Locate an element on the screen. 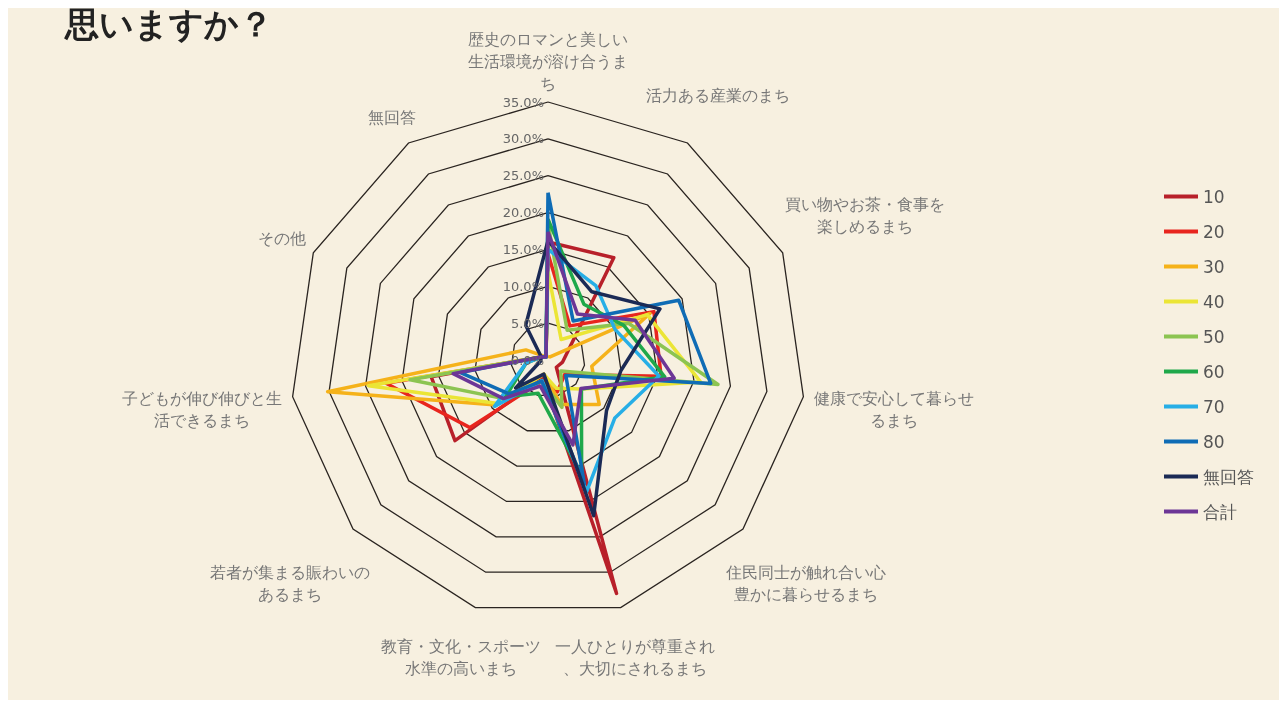  spoke-label: 活力ある産業のまち is located at coordinates (717, 96).